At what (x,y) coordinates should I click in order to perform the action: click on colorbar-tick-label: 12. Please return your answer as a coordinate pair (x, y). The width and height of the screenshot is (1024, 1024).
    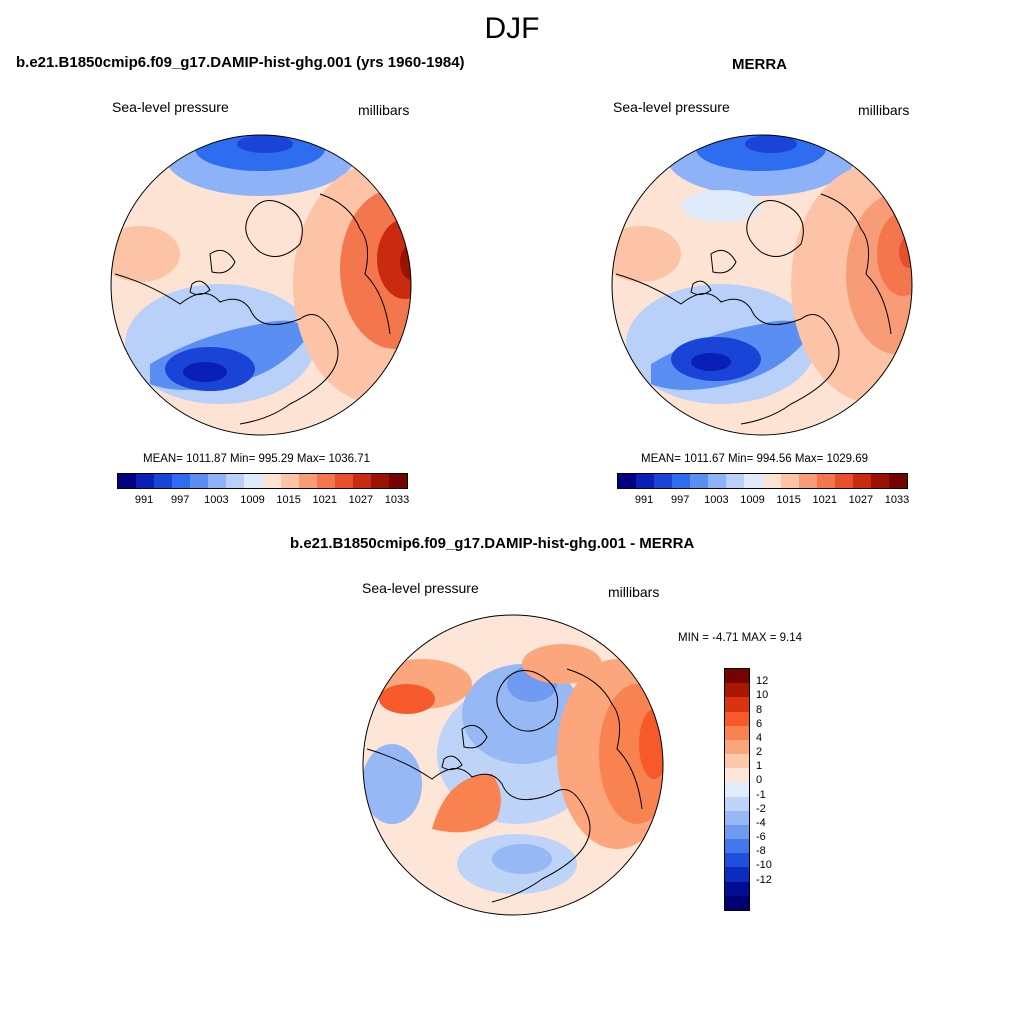
    Looking at the image, I should click on (762, 681).